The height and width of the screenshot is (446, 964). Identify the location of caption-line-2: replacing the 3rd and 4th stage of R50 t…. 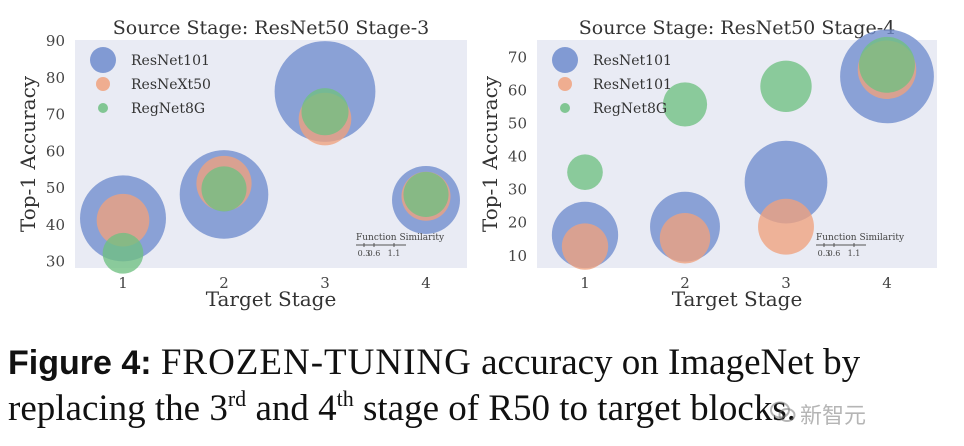
(483, 409).